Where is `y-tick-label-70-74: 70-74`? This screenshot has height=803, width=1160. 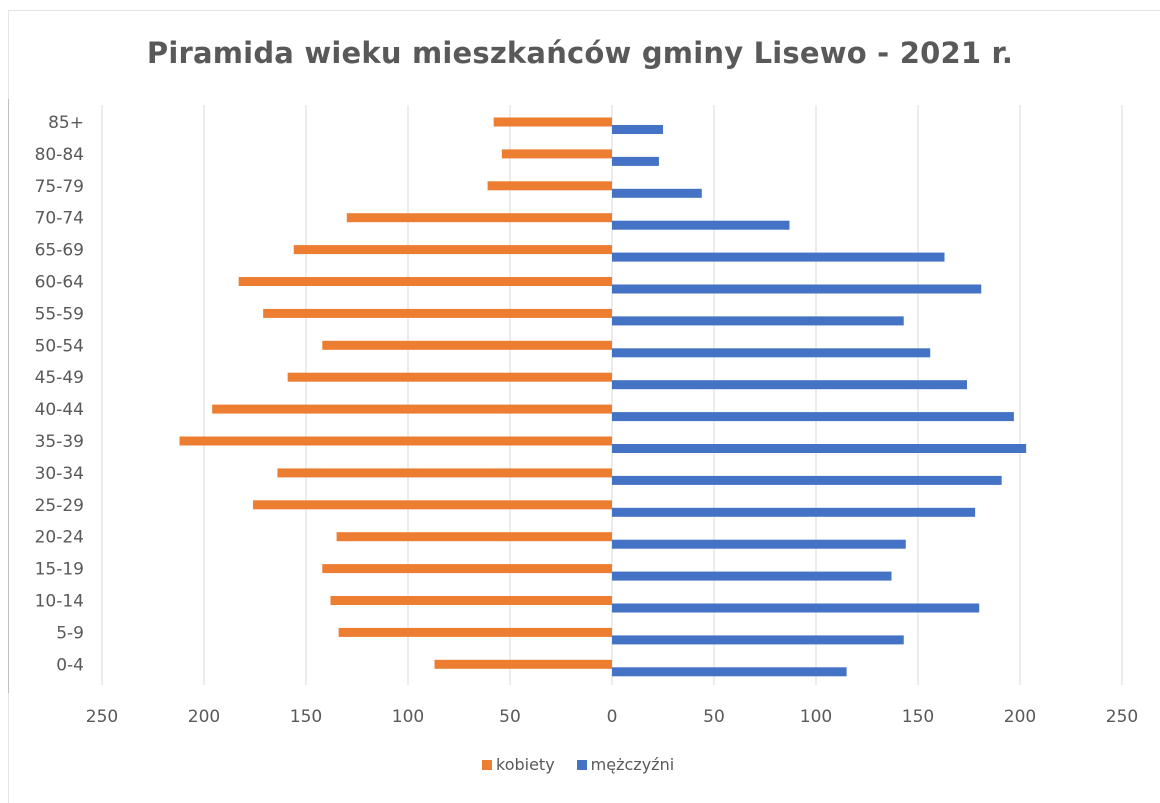 y-tick-label-70-74: 70-74 is located at coordinates (59, 219).